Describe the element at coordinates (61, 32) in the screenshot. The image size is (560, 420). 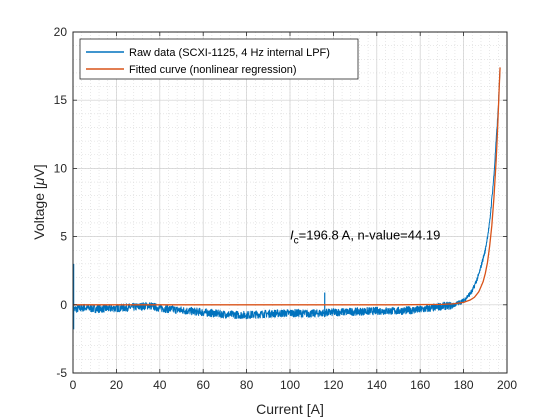
I see `y-tick-label: 20` at that location.